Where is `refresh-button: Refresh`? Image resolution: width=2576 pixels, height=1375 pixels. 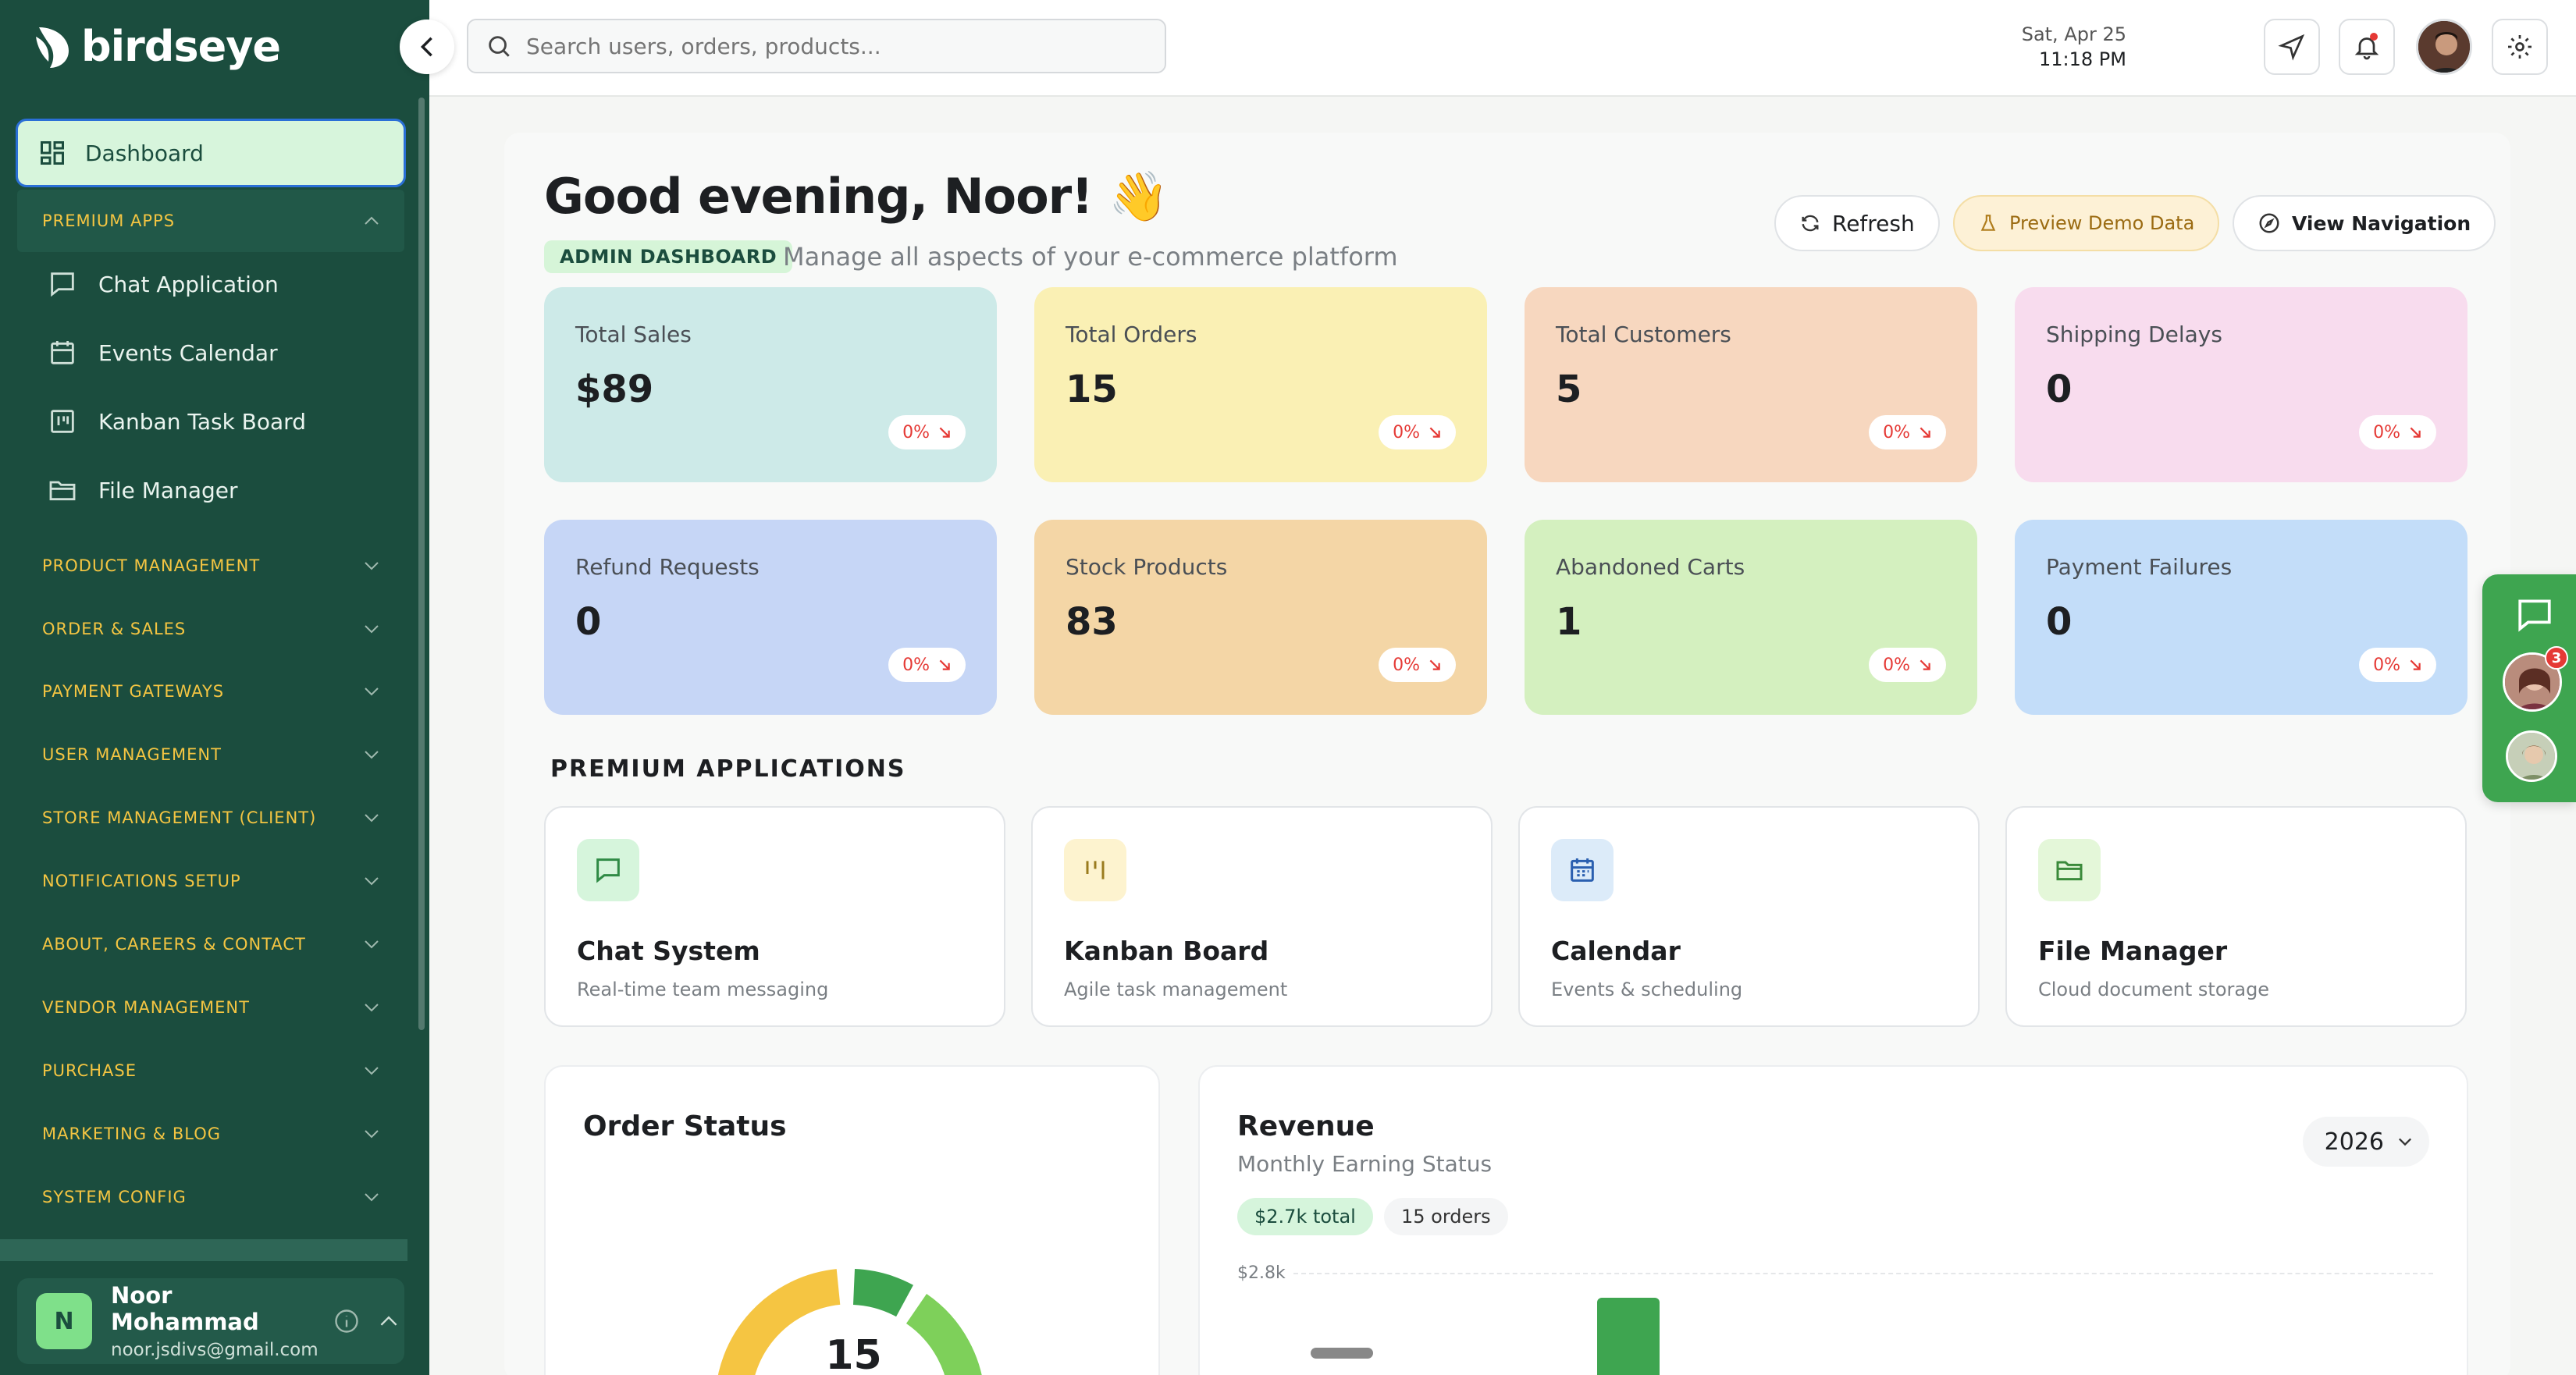
refresh-button: Refresh is located at coordinates (1857, 223).